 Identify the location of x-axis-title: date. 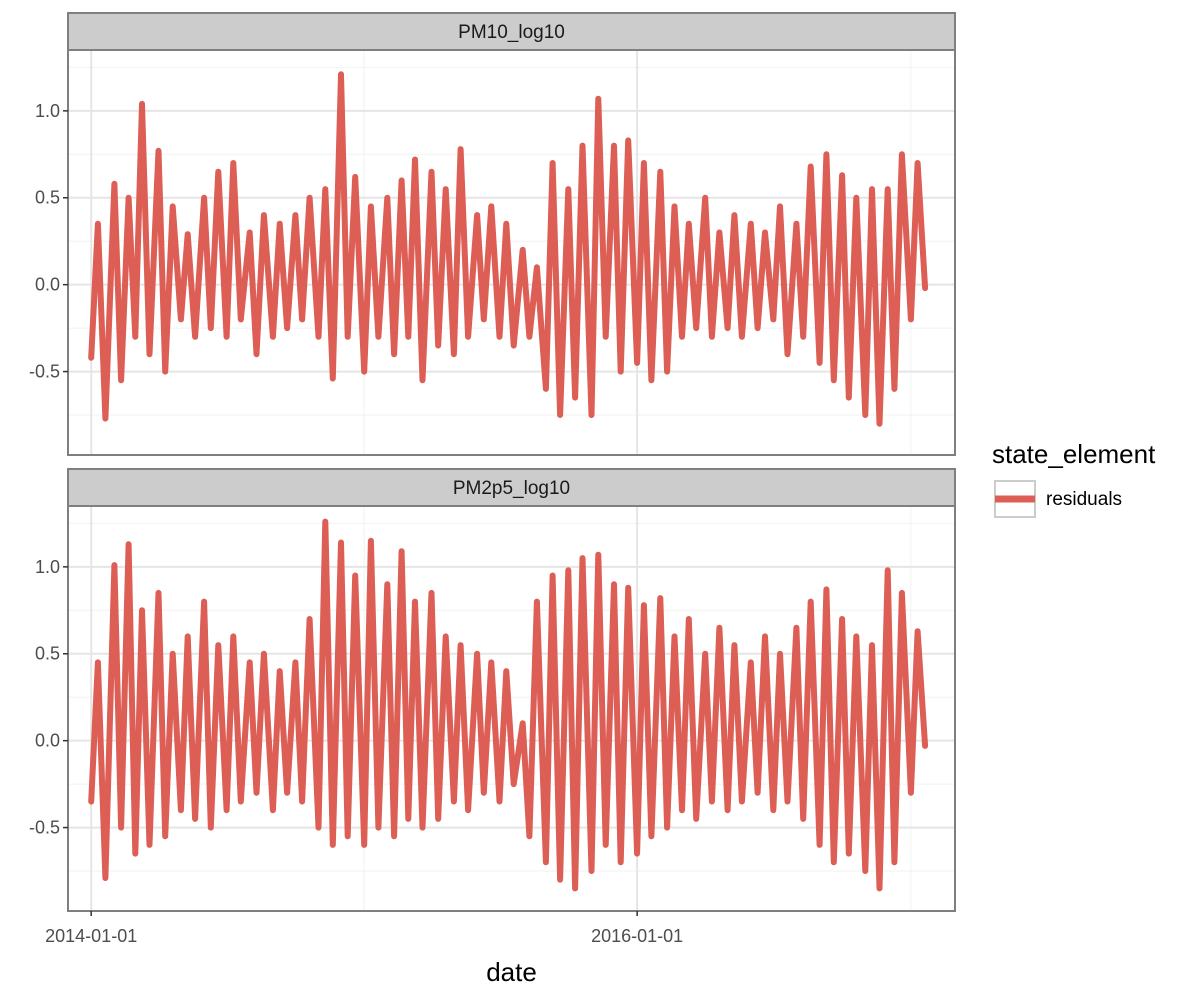
(511, 972).